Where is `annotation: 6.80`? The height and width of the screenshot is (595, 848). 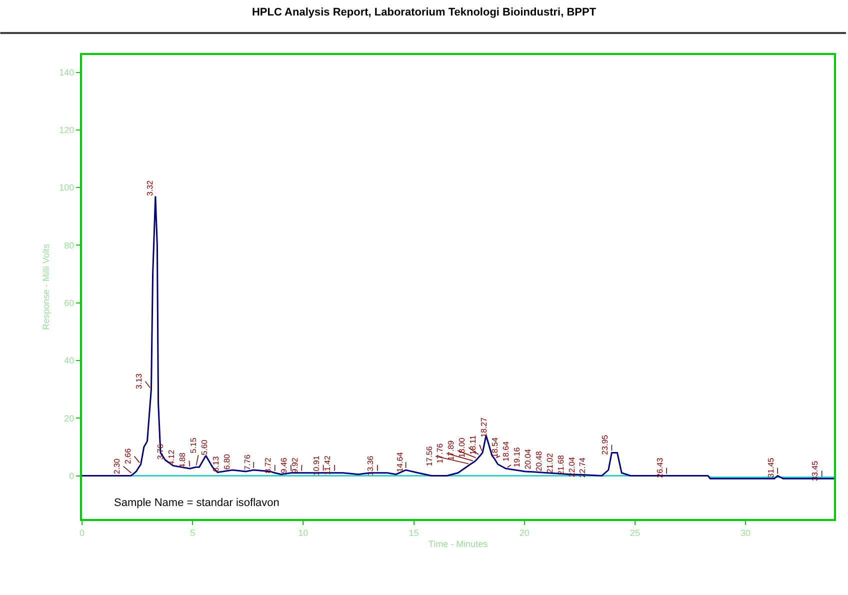 annotation: 6.80 is located at coordinates (227, 461).